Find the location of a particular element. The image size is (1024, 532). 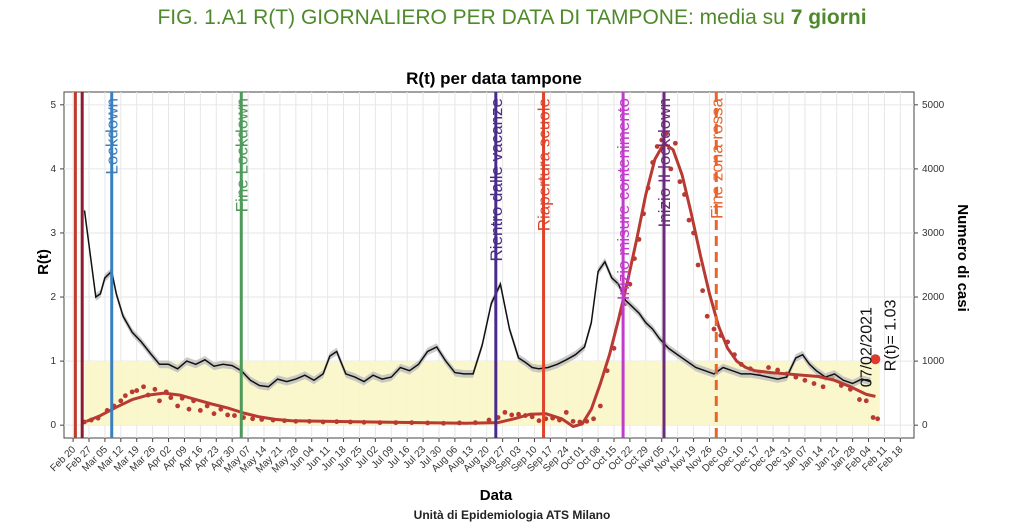

event-label: Fine Lockdown is located at coordinates (241, 155).